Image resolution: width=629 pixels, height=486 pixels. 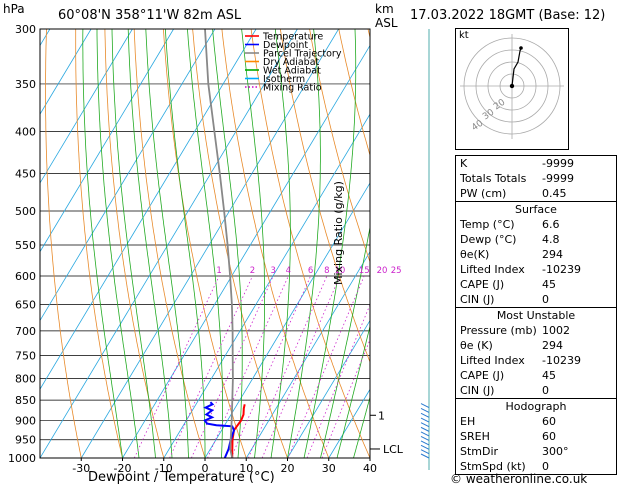 I want to click on index-row-k: K -9999, so click(x=536, y=163).